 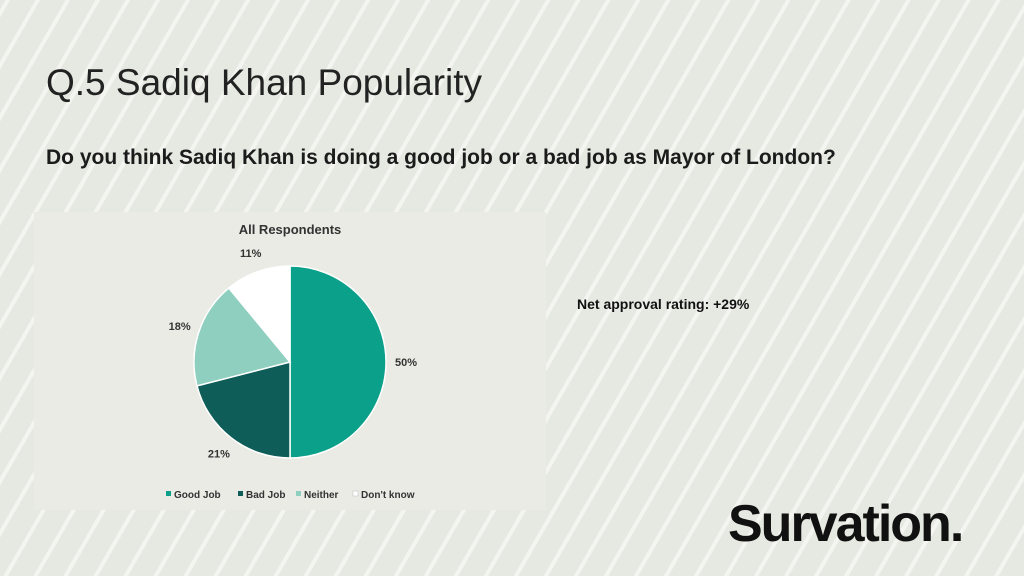 What do you see at coordinates (240, 493) in the screenshot?
I see `legend-swatch-bad-job` at bounding box center [240, 493].